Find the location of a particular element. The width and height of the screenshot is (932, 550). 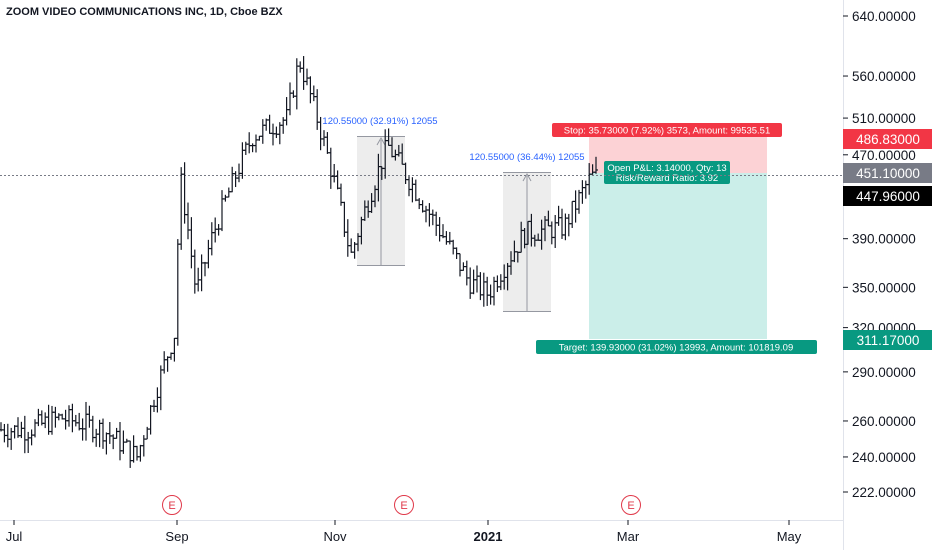

price-tick-label: 640.00000 is located at coordinates (884, 16).